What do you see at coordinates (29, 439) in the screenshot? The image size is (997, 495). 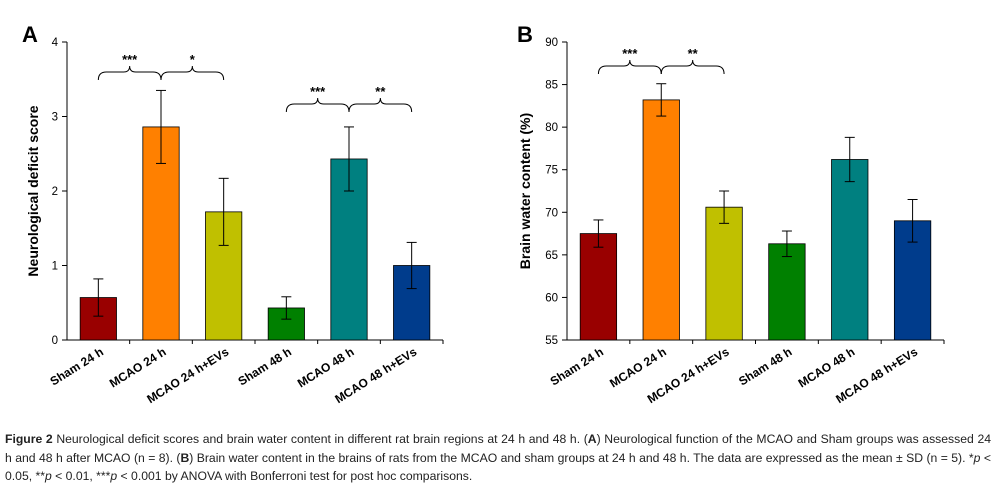 I see `figure-label: Figure 2` at bounding box center [29, 439].